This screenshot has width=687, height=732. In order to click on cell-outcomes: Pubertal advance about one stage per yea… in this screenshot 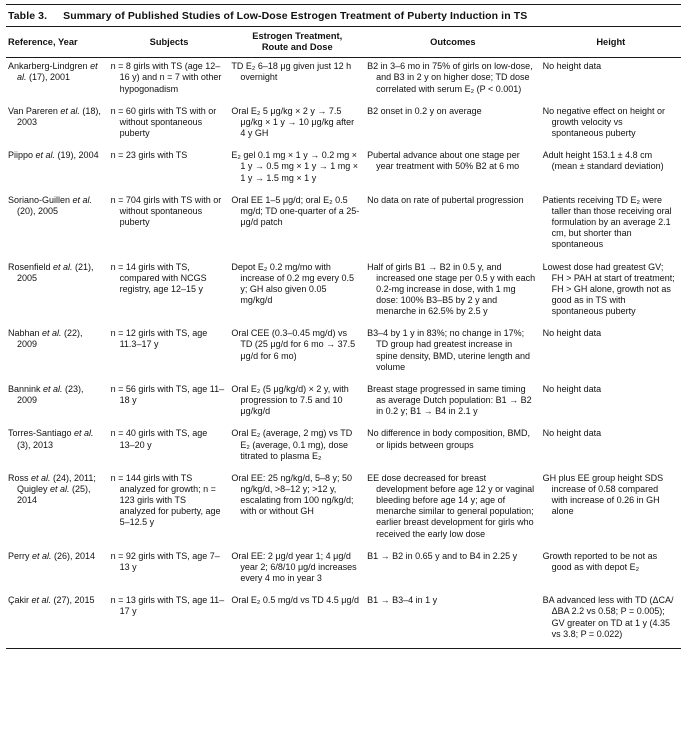, I will do `click(443, 161)`.